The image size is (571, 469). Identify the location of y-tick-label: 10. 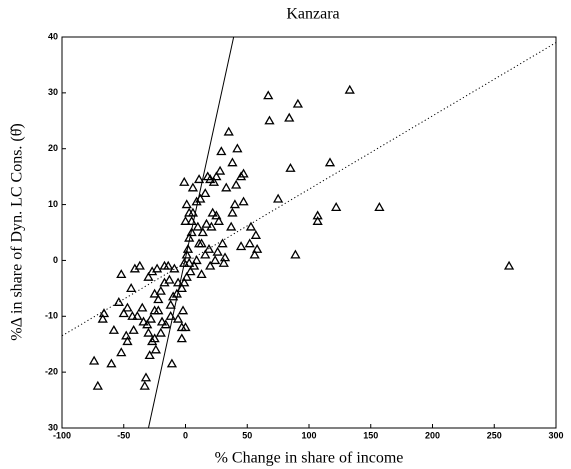
(53, 204).